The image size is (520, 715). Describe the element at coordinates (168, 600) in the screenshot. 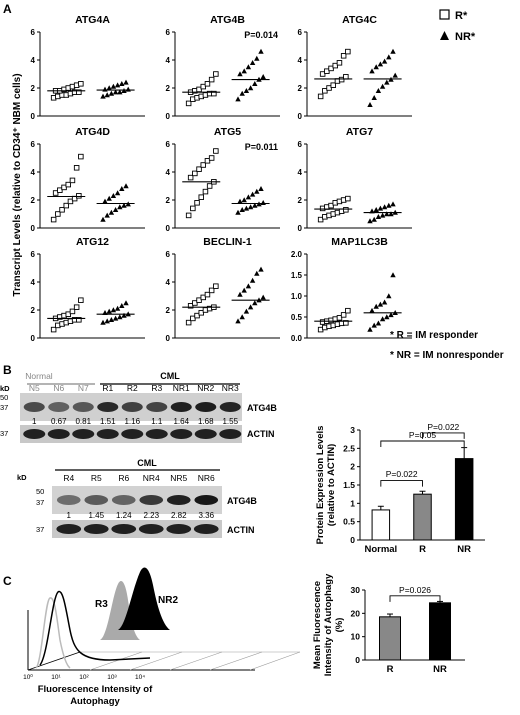

I see `flow-label-nr2: NR2` at that location.